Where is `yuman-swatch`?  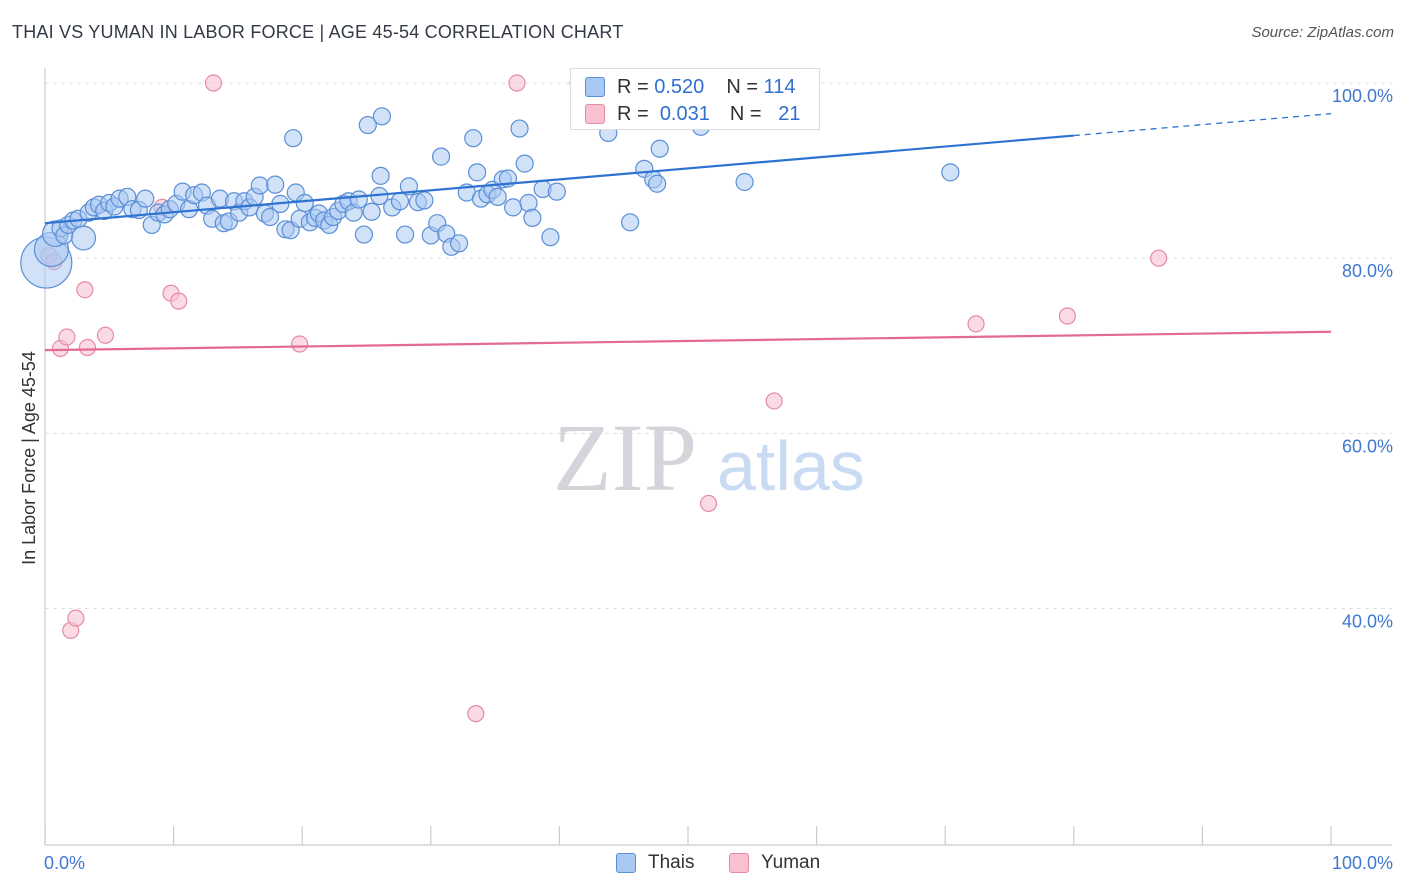 yuman-swatch is located at coordinates (595, 114).